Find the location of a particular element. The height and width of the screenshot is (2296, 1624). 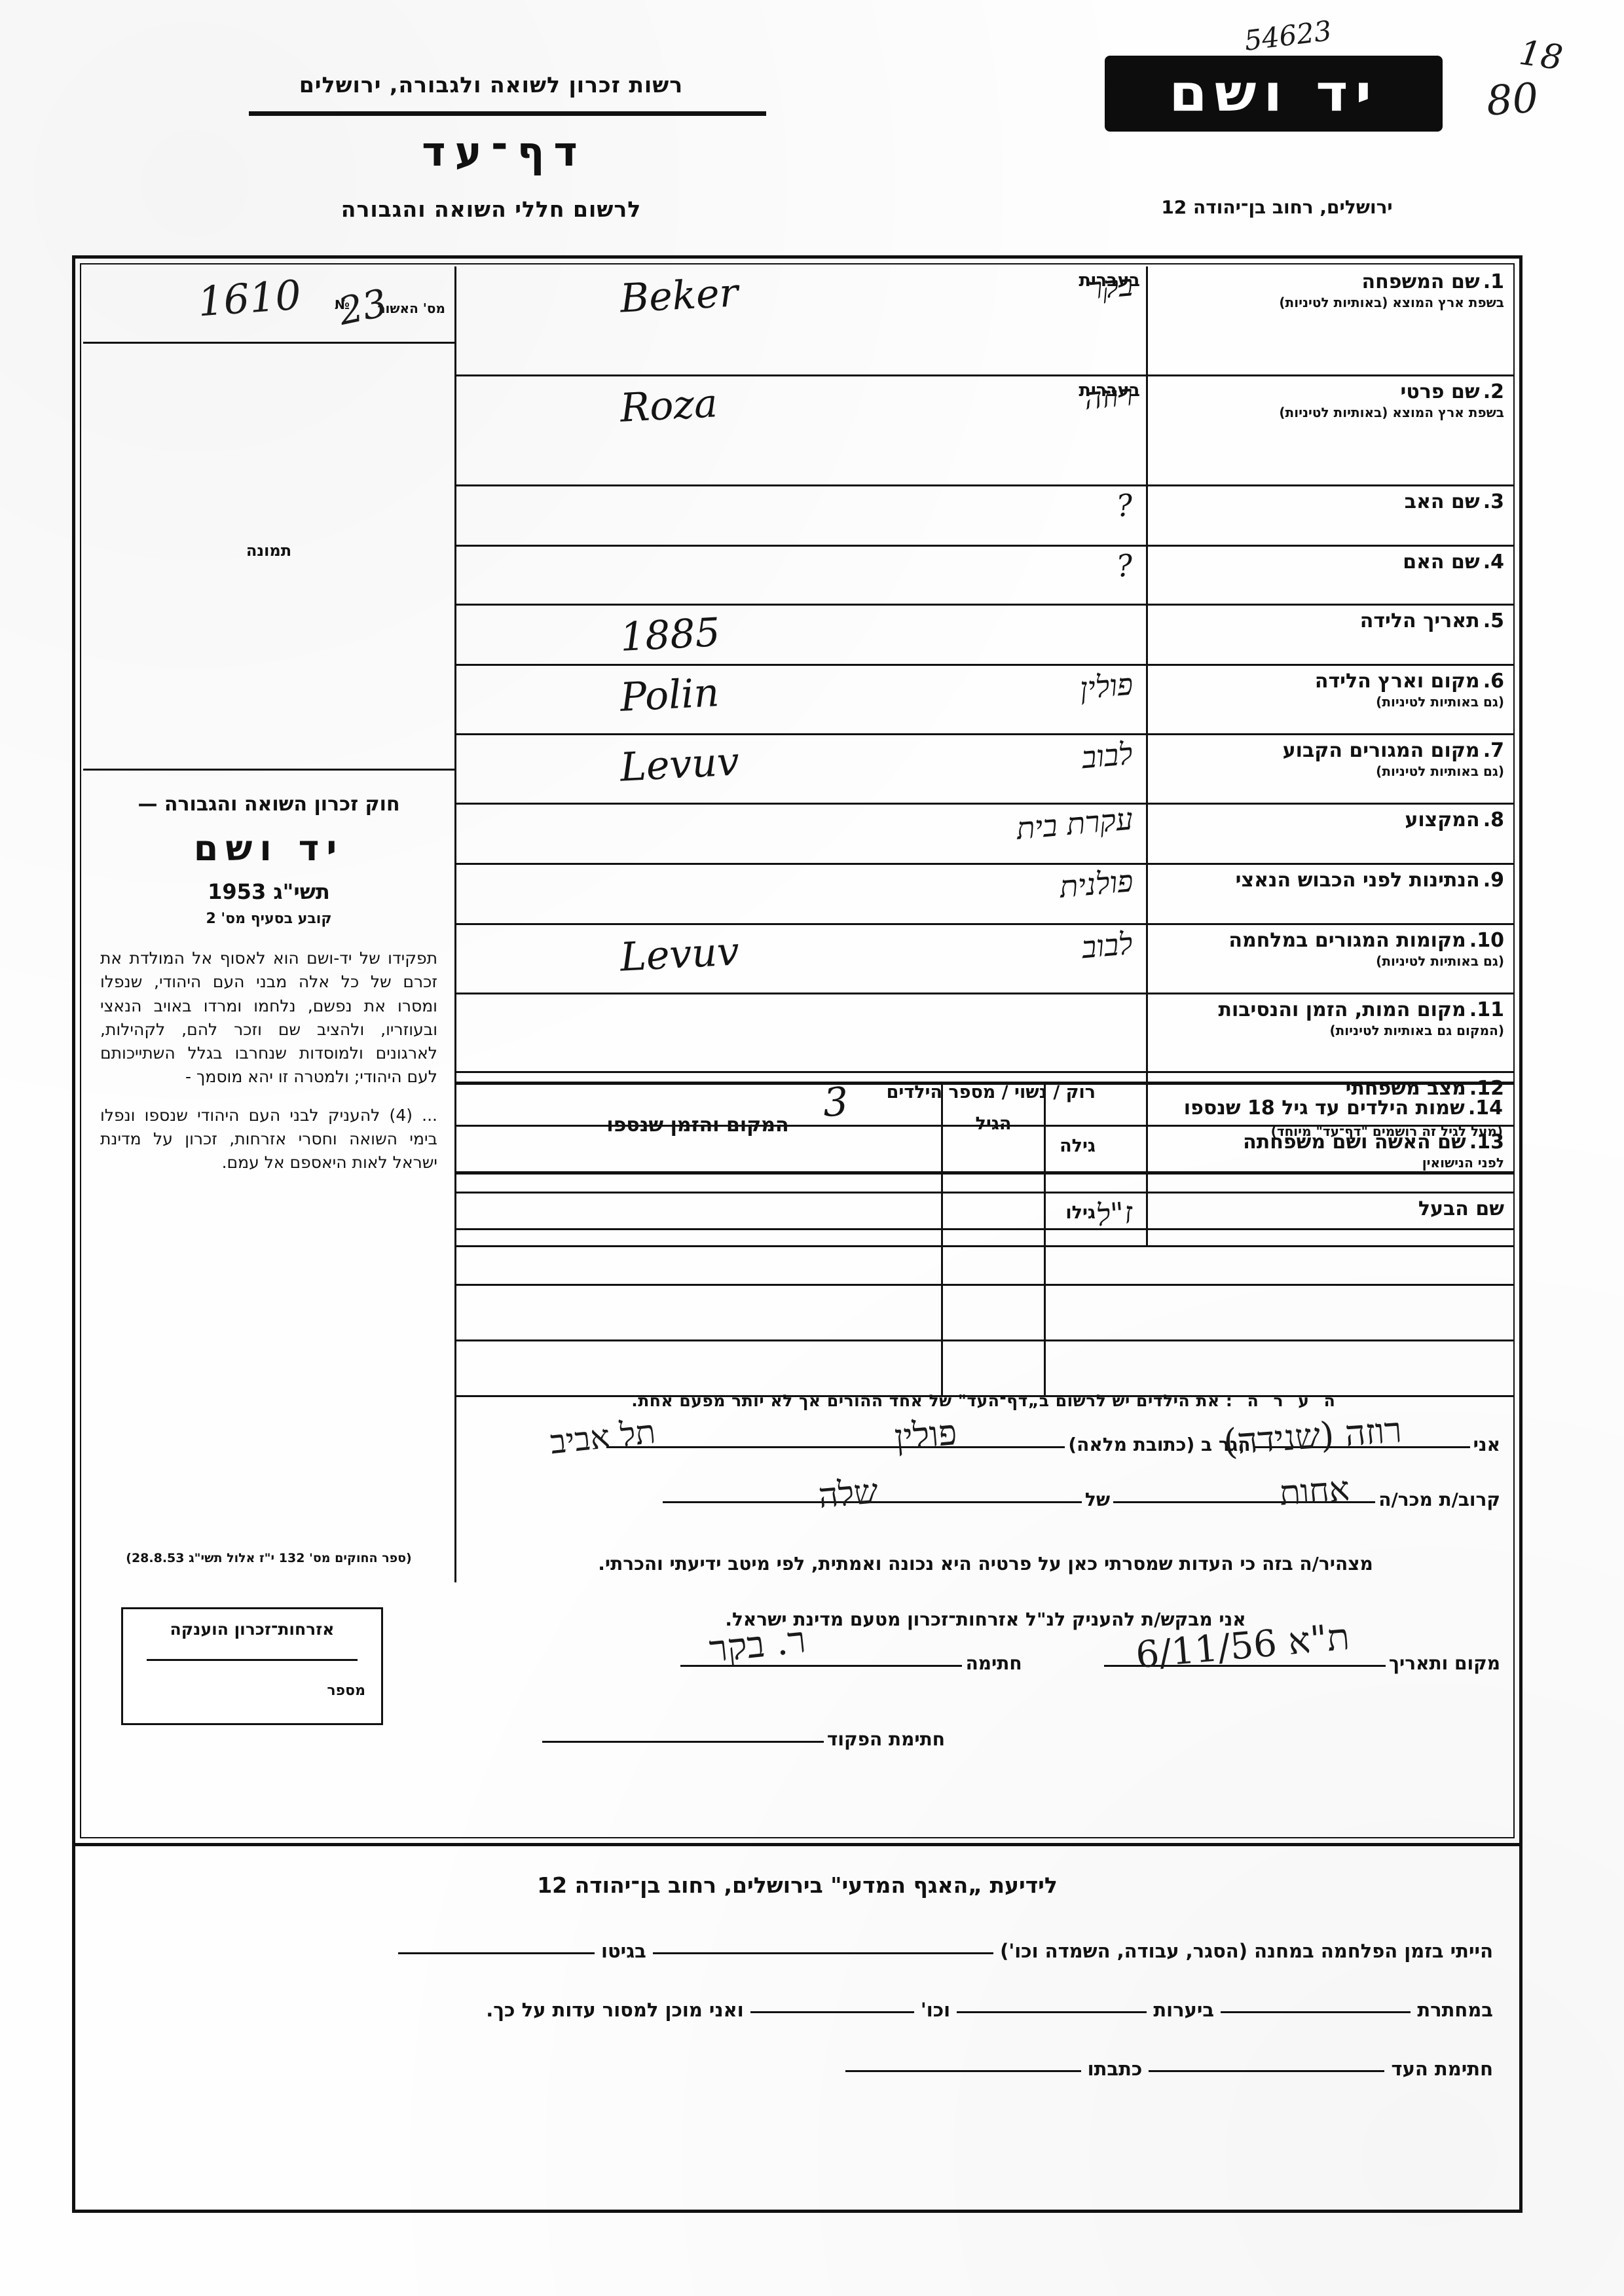

forests-input is located at coordinates (1052, 2012).